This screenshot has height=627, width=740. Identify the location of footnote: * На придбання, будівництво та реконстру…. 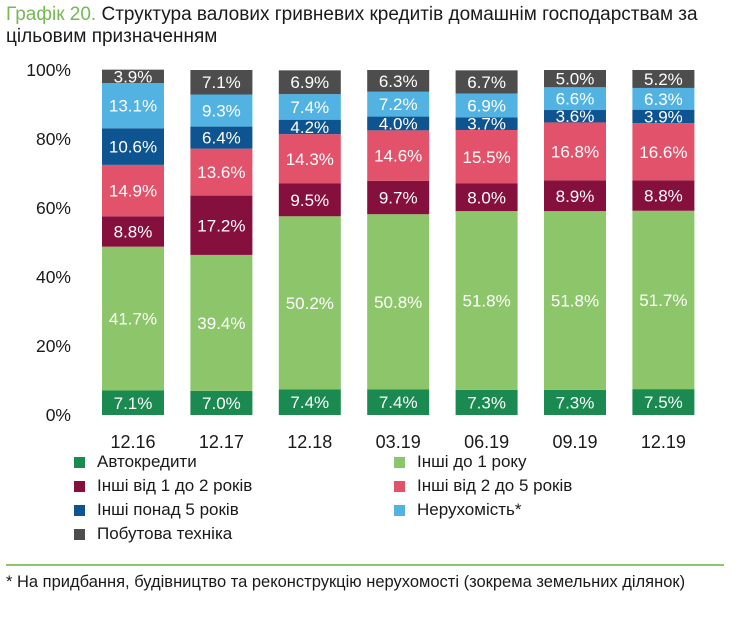
(346, 582).